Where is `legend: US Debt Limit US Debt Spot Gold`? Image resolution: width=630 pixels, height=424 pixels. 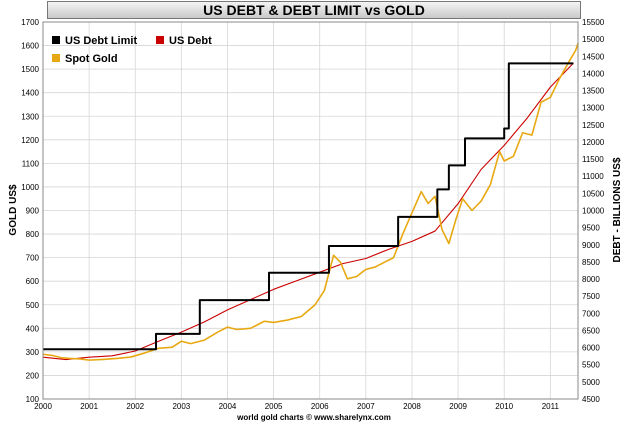
legend: US Debt Limit US Debt Spot Gold is located at coordinates (132, 50).